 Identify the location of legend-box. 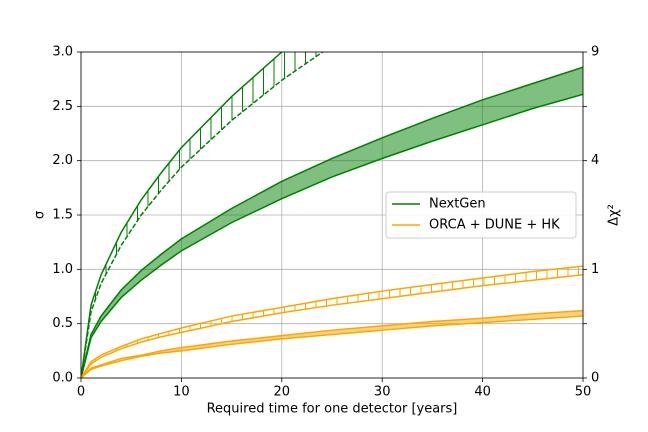
(481, 215).